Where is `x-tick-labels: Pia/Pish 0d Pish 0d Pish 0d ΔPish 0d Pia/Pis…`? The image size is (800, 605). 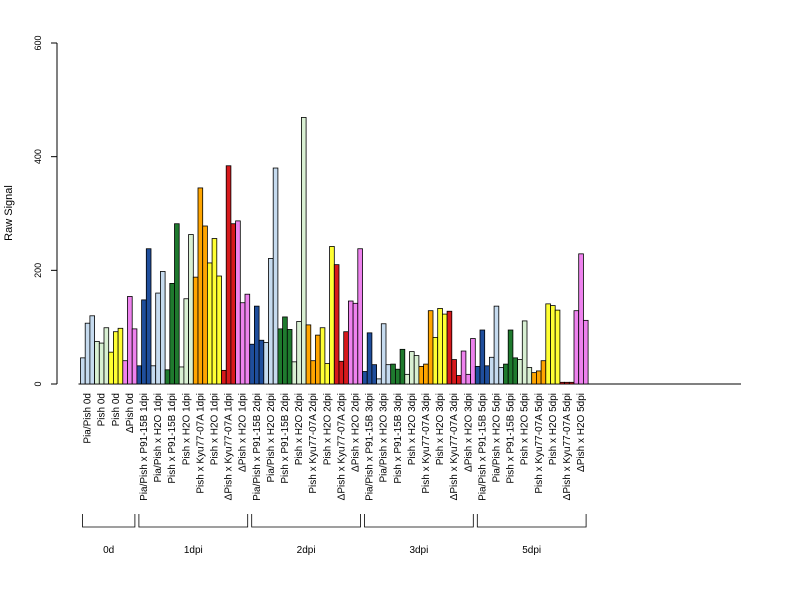
x-tick-labels: Pia/Pish 0d Pish 0d Pish 0d ΔPish 0d Pia/Pis… is located at coordinates (335, 447).